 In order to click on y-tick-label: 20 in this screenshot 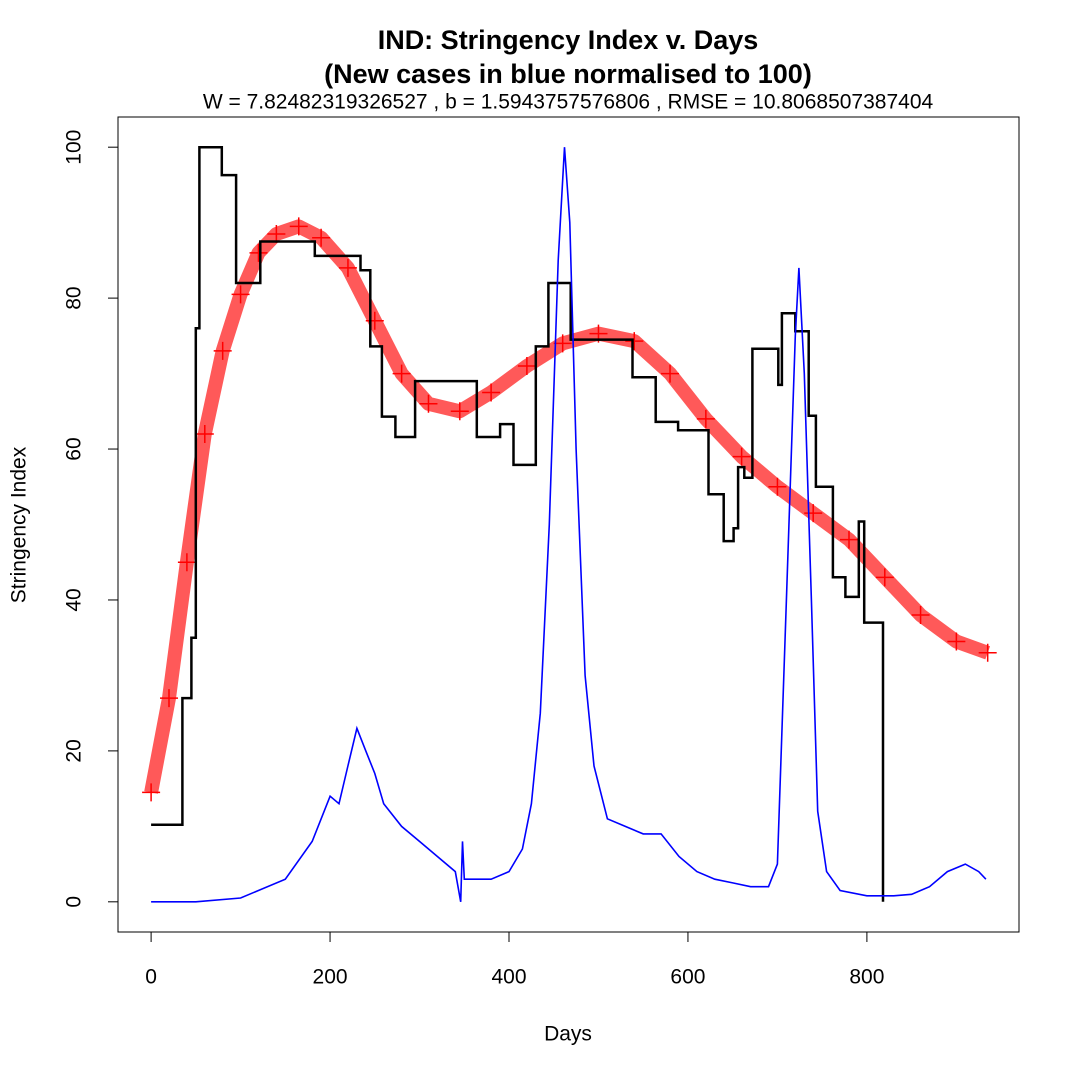, I will do `click(74, 750)`.